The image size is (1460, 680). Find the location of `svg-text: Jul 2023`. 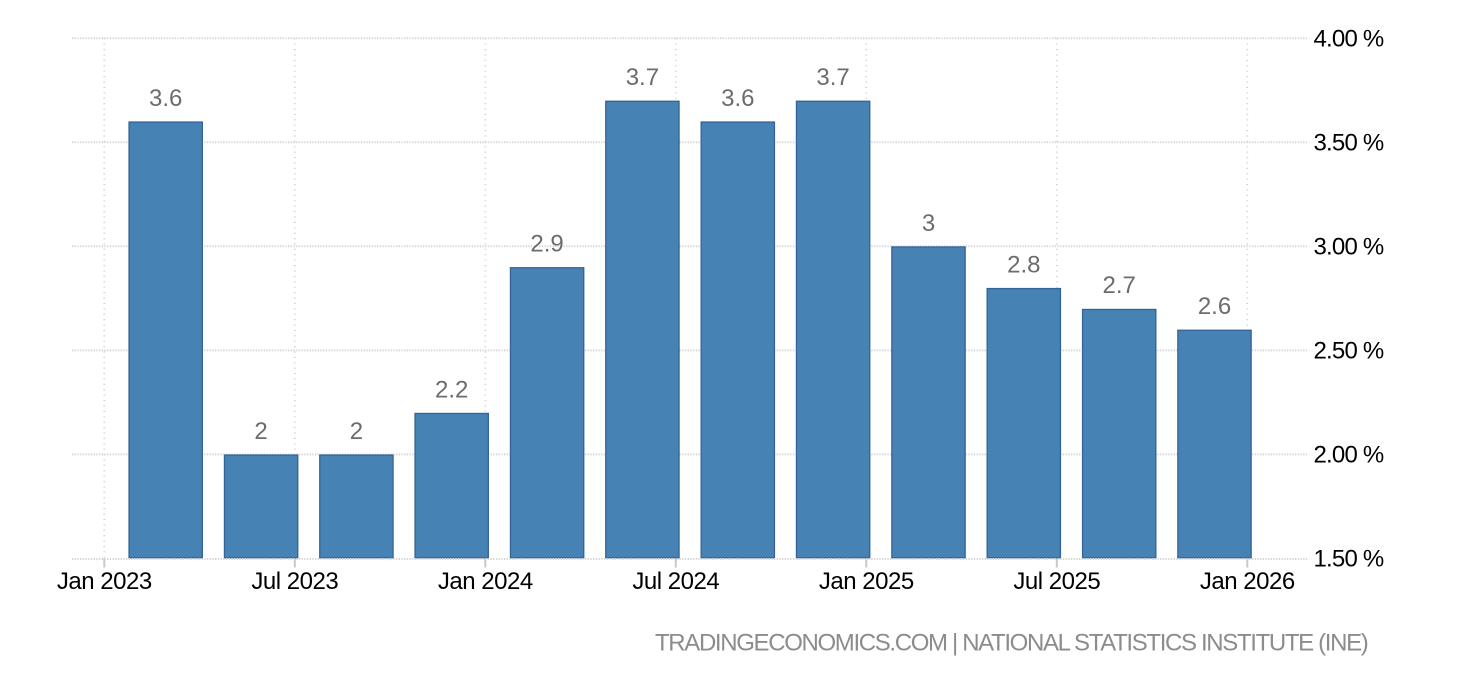

svg-text: Jul 2023 is located at coordinates (294, 581).